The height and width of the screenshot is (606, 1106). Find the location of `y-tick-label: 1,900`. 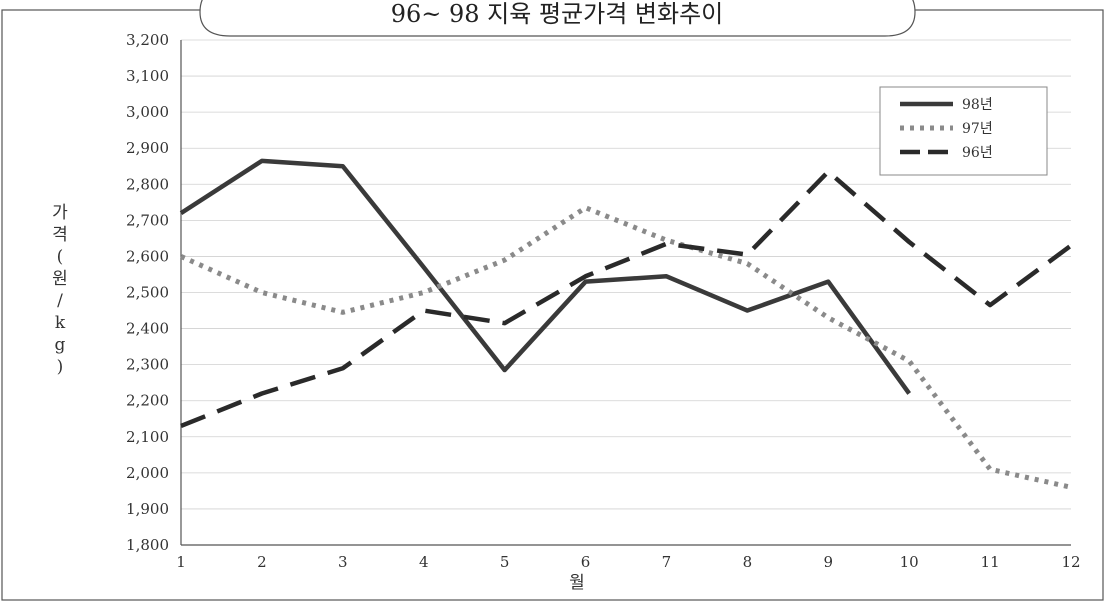

y-tick-label: 1,900 is located at coordinates (147, 509).